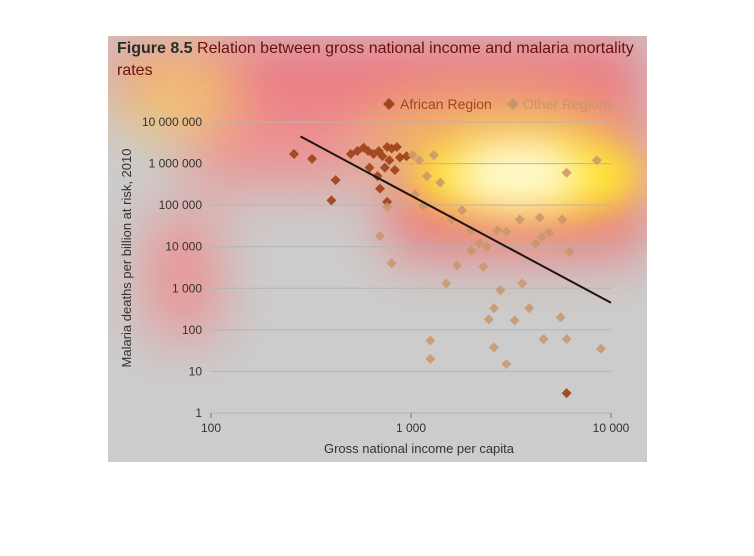 The width and height of the screenshot is (754, 556). I want to click on y-tick-label: 10 000 000, so click(172, 122).